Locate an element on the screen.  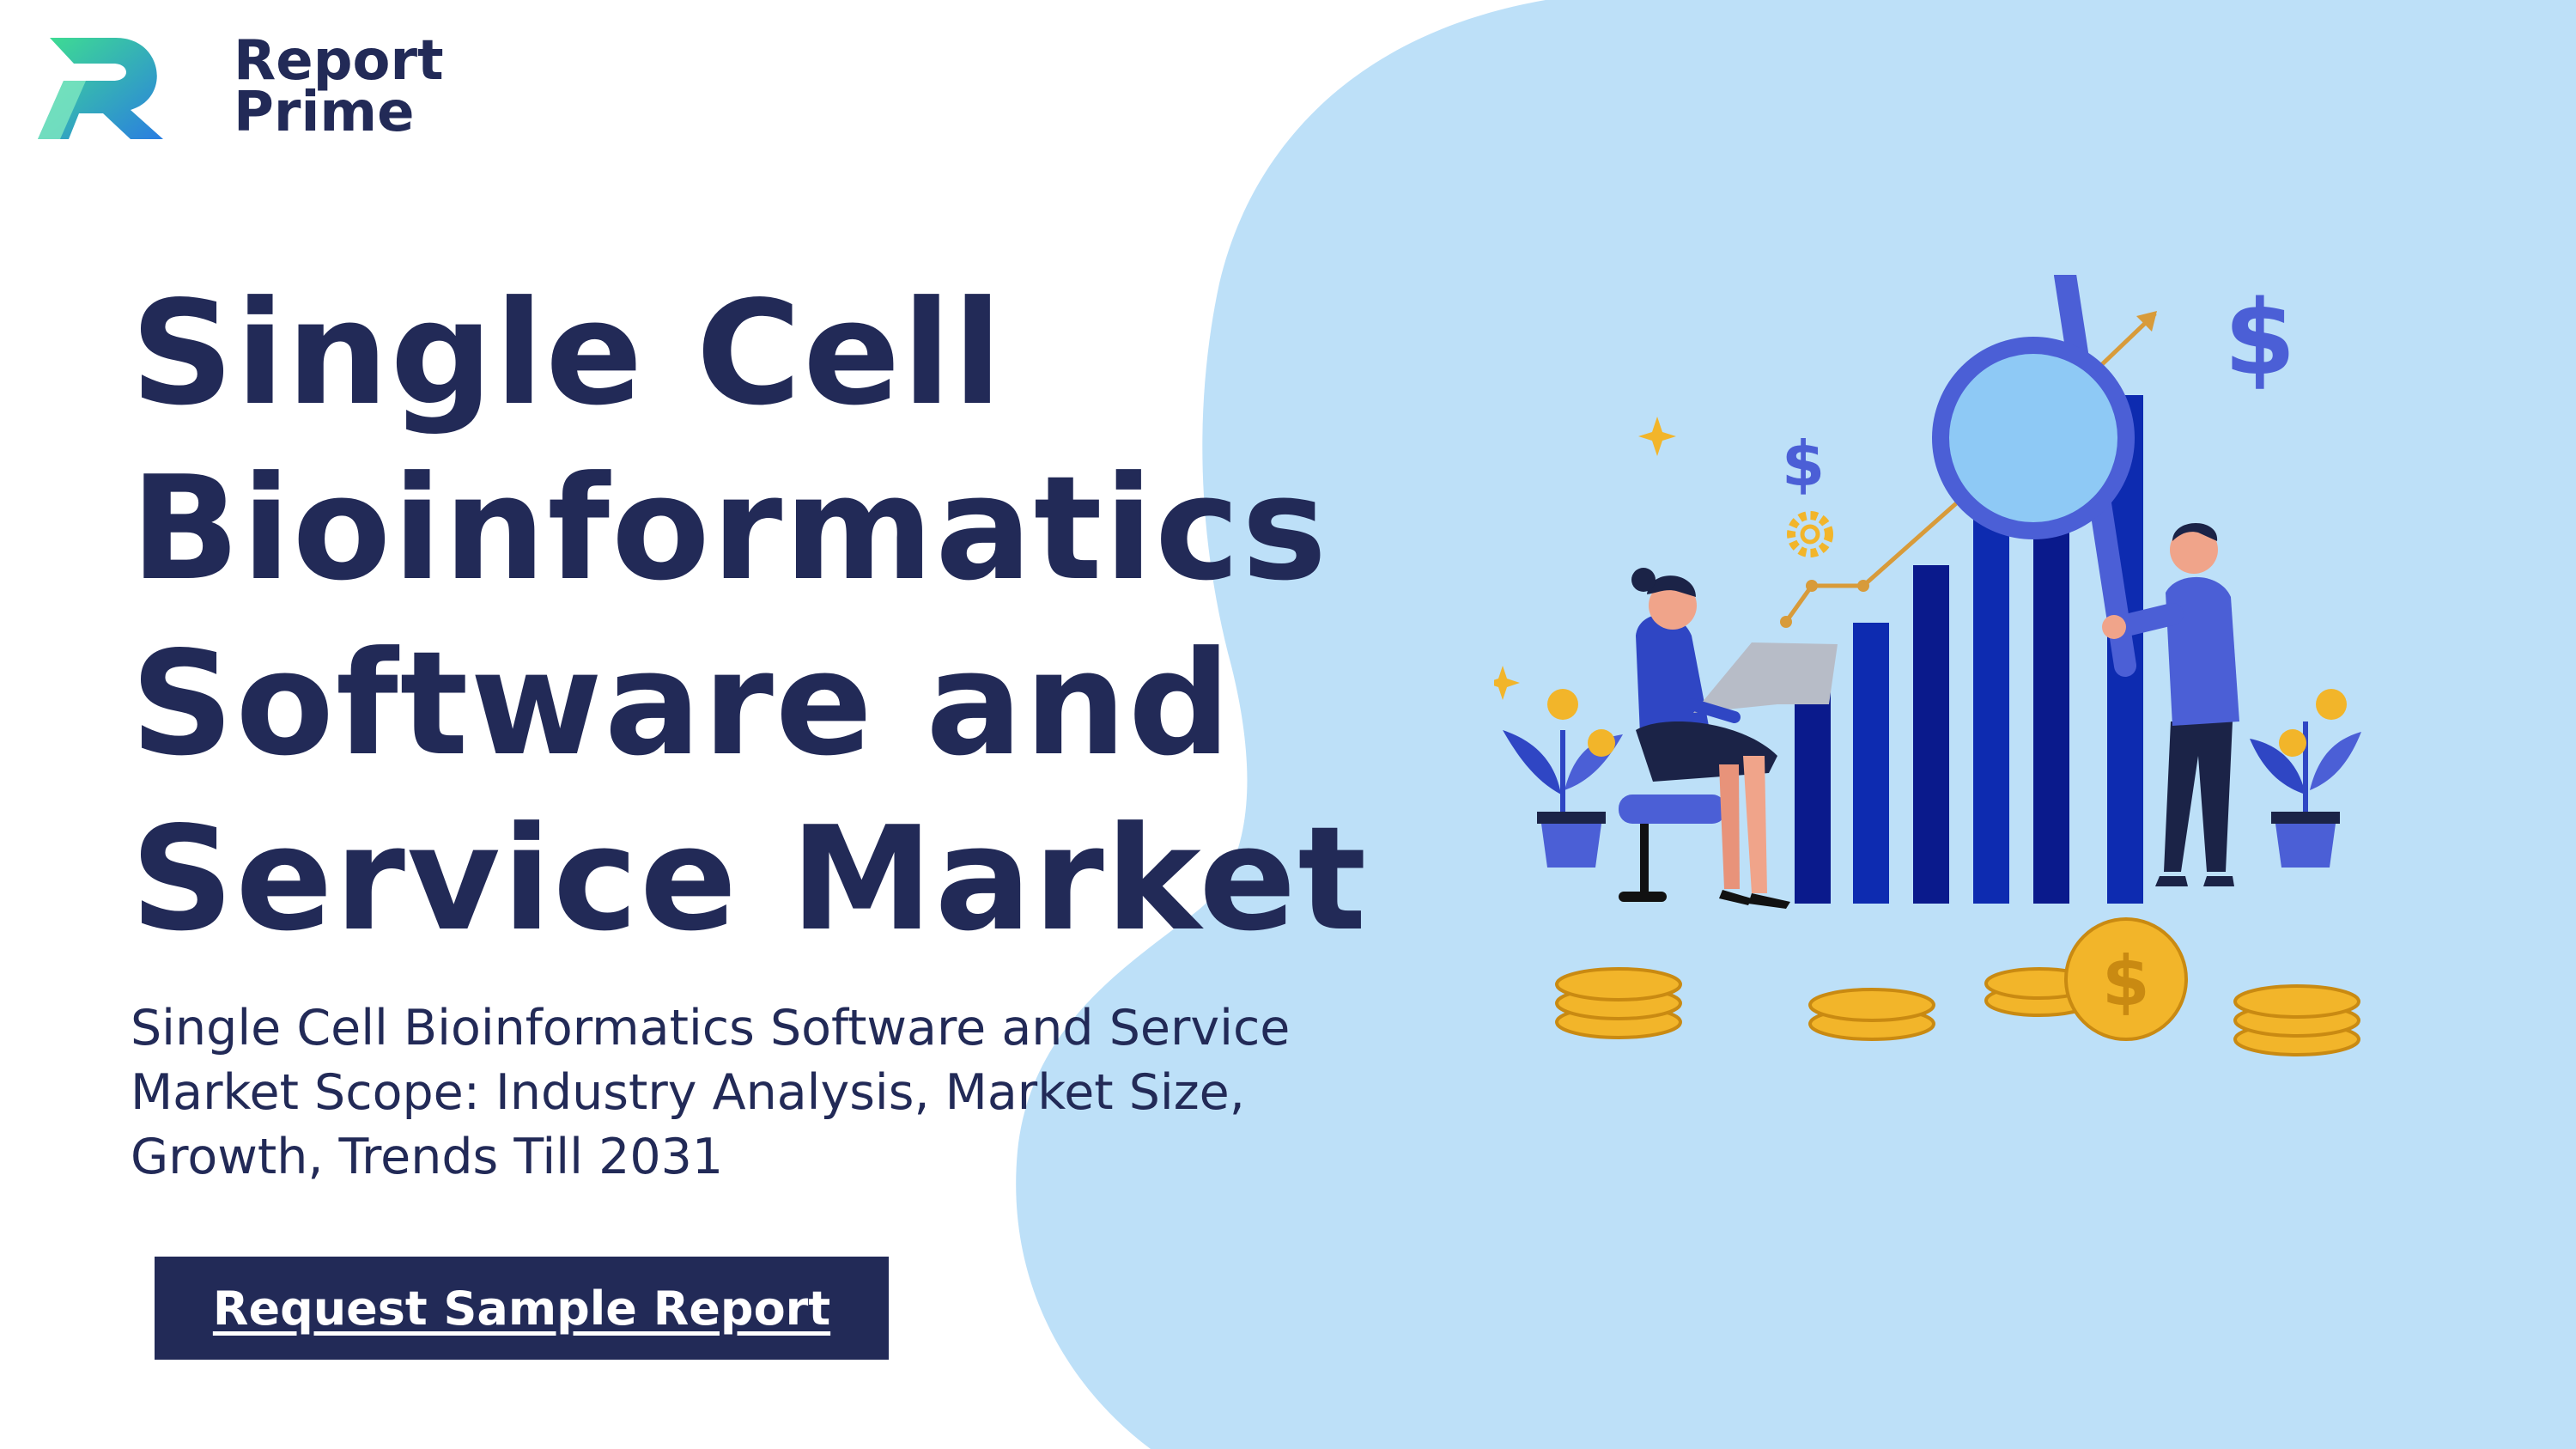
brand-name-line2: Prime is located at coordinates (324, 112).